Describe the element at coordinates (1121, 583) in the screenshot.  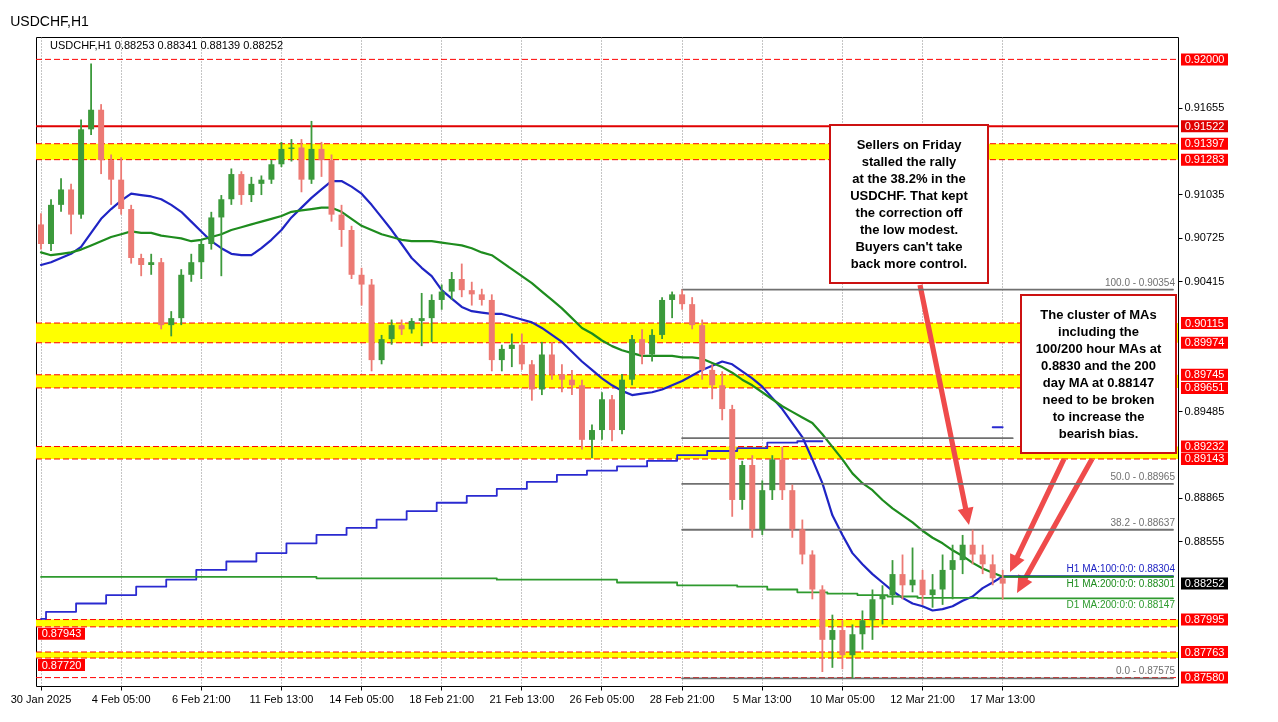
I see `series-label: H1 MA:200:0:0: 0.88301` at that location.